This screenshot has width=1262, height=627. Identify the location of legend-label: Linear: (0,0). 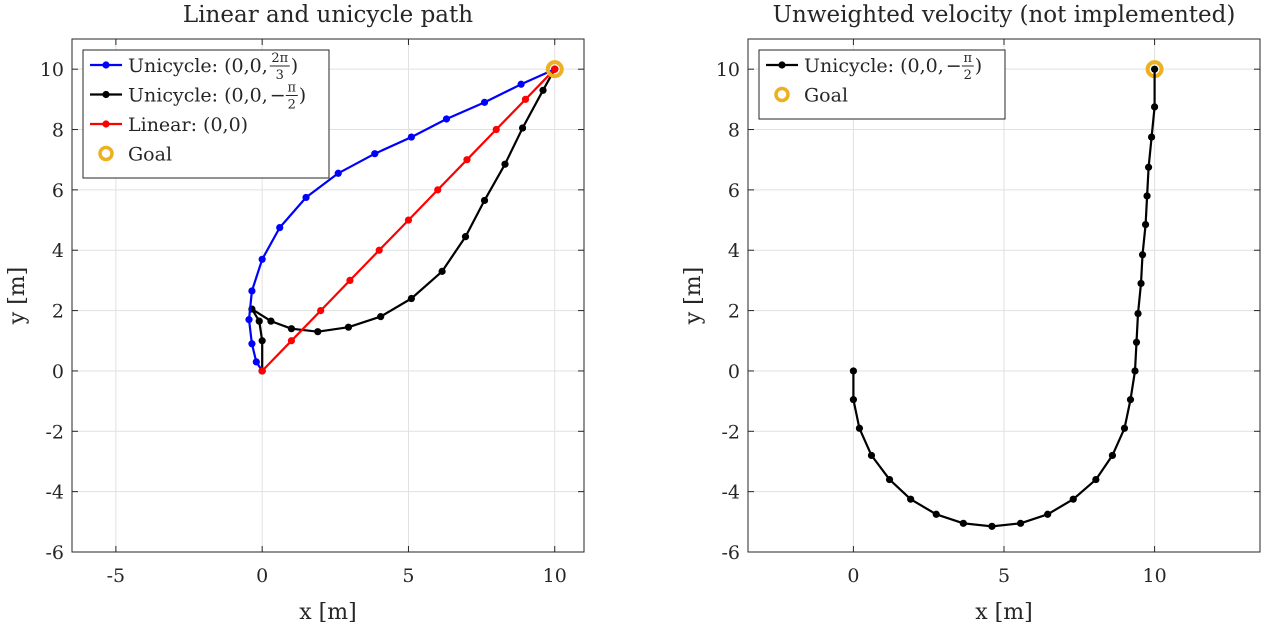
(188, 125).